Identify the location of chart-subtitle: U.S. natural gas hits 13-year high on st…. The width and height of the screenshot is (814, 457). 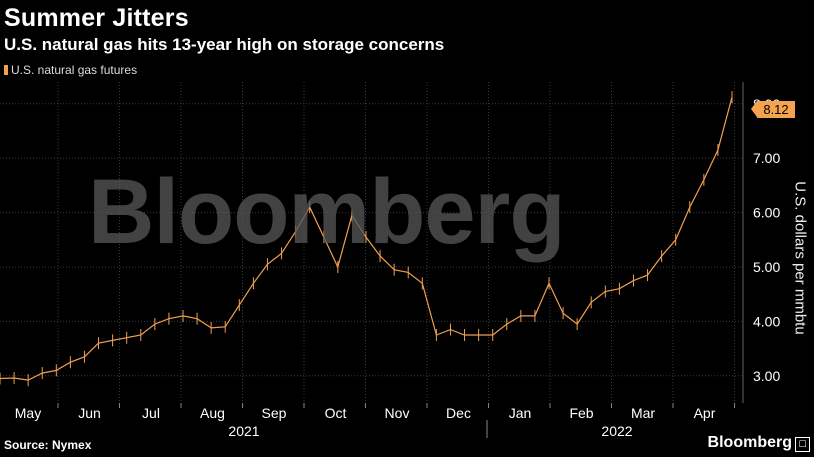
(224, 44).